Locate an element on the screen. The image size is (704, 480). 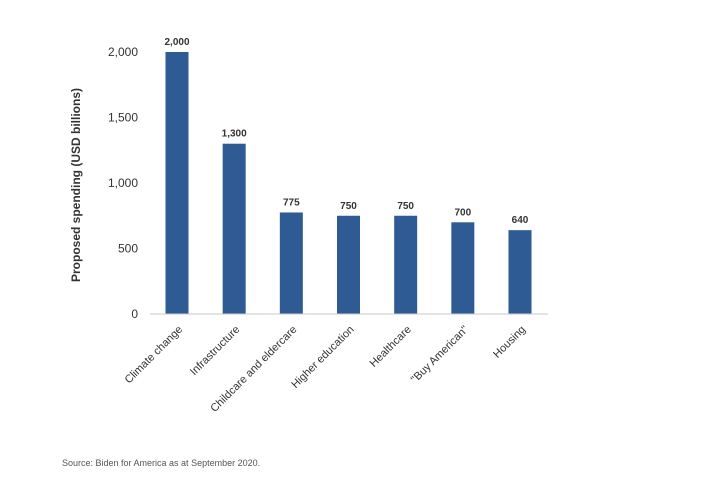
data-label: 775 is located at coordinates (291, 202).